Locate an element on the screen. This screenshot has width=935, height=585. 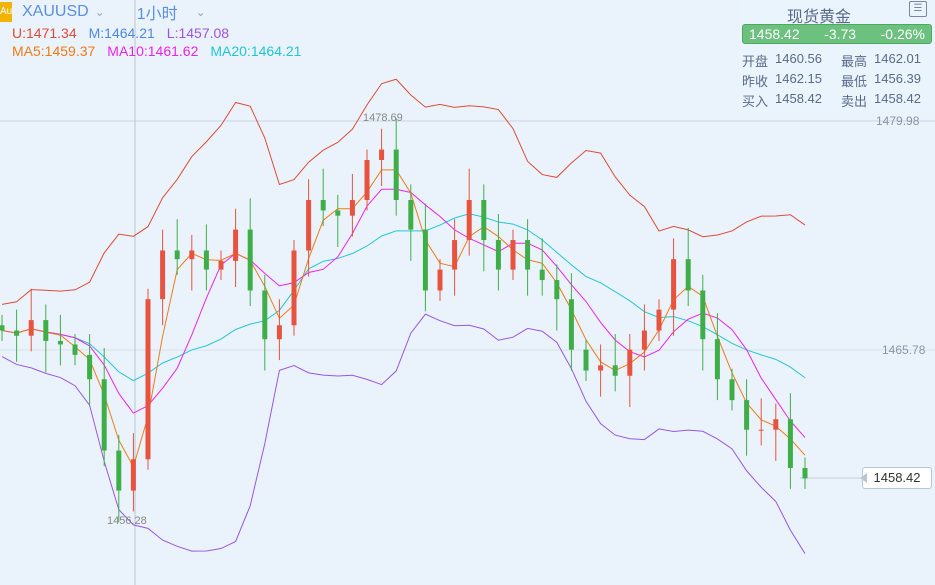
price-change: -3.73 is located at coordinates (840, 34).